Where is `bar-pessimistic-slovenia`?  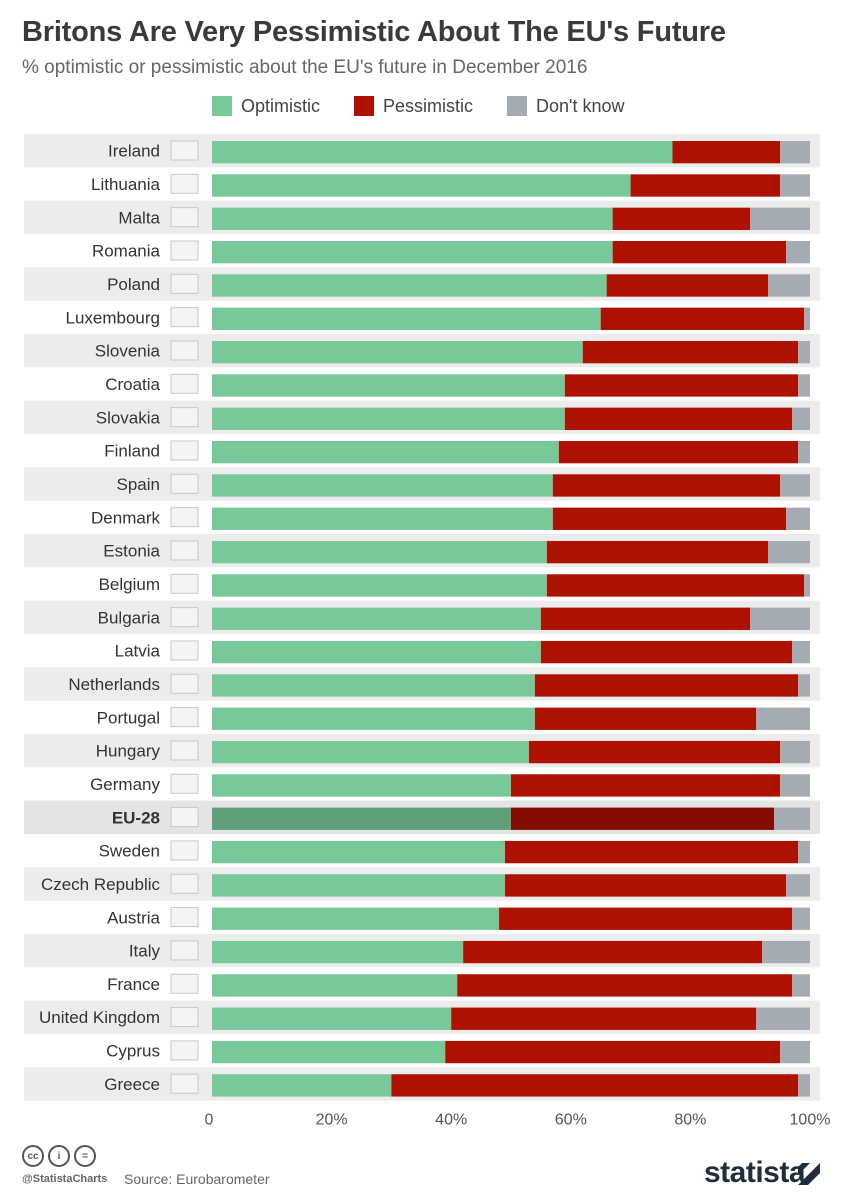 bar-pessimistic-slovenia is located at coordinates (690, 352).